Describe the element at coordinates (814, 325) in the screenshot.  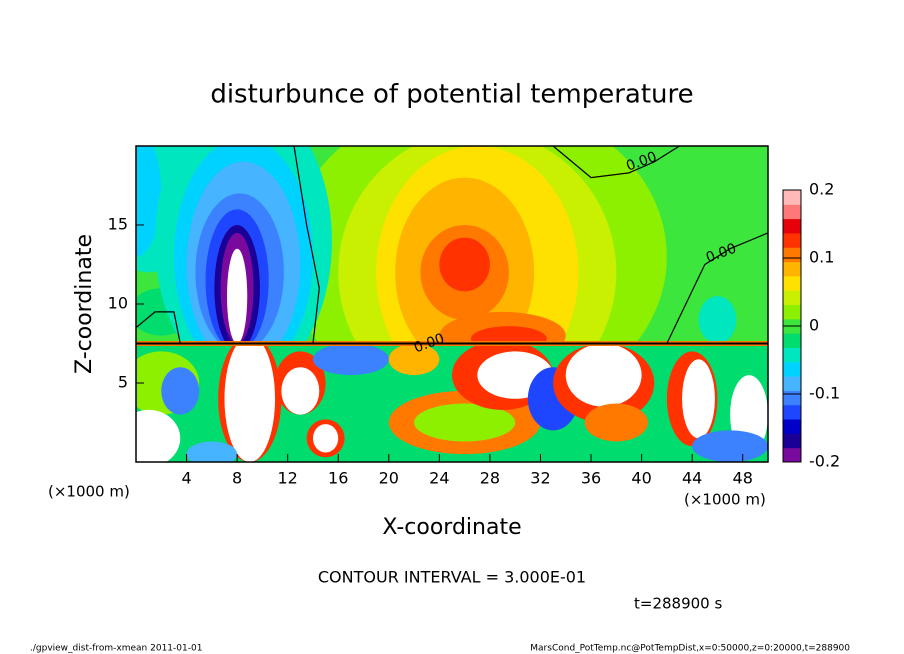
I see `colorbar-tick-label: 0` at that location.